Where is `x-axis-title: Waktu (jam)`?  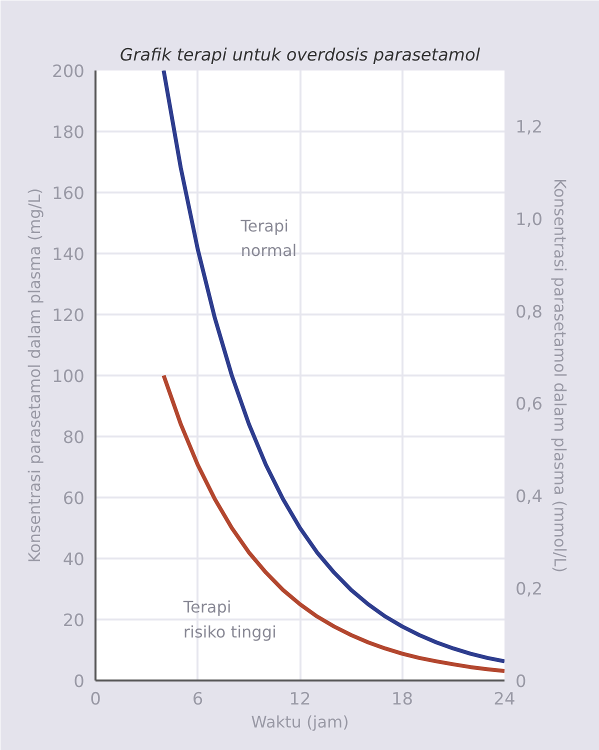 x-axis-title: Waktu (jam) is located at coordinates (300, 722).